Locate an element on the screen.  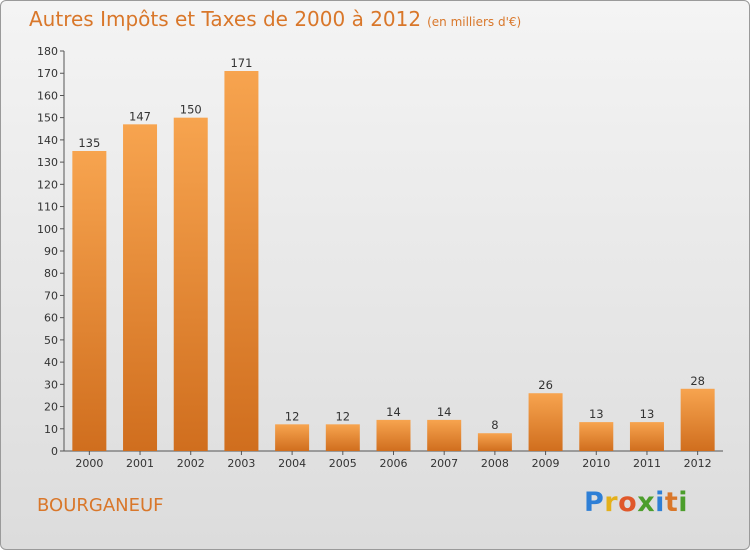
logo-letter: t is located at coordinates (671, 502).